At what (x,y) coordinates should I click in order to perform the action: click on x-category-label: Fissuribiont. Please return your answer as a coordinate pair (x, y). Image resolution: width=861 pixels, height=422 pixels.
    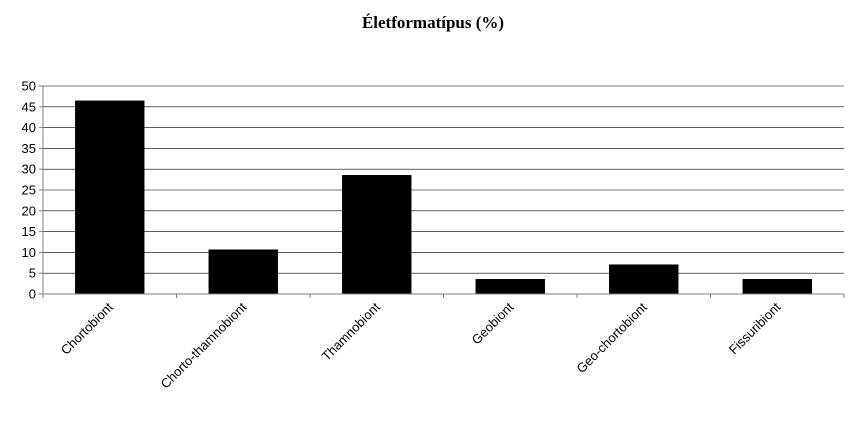
    Looking at the image, I should click on (755, 328).